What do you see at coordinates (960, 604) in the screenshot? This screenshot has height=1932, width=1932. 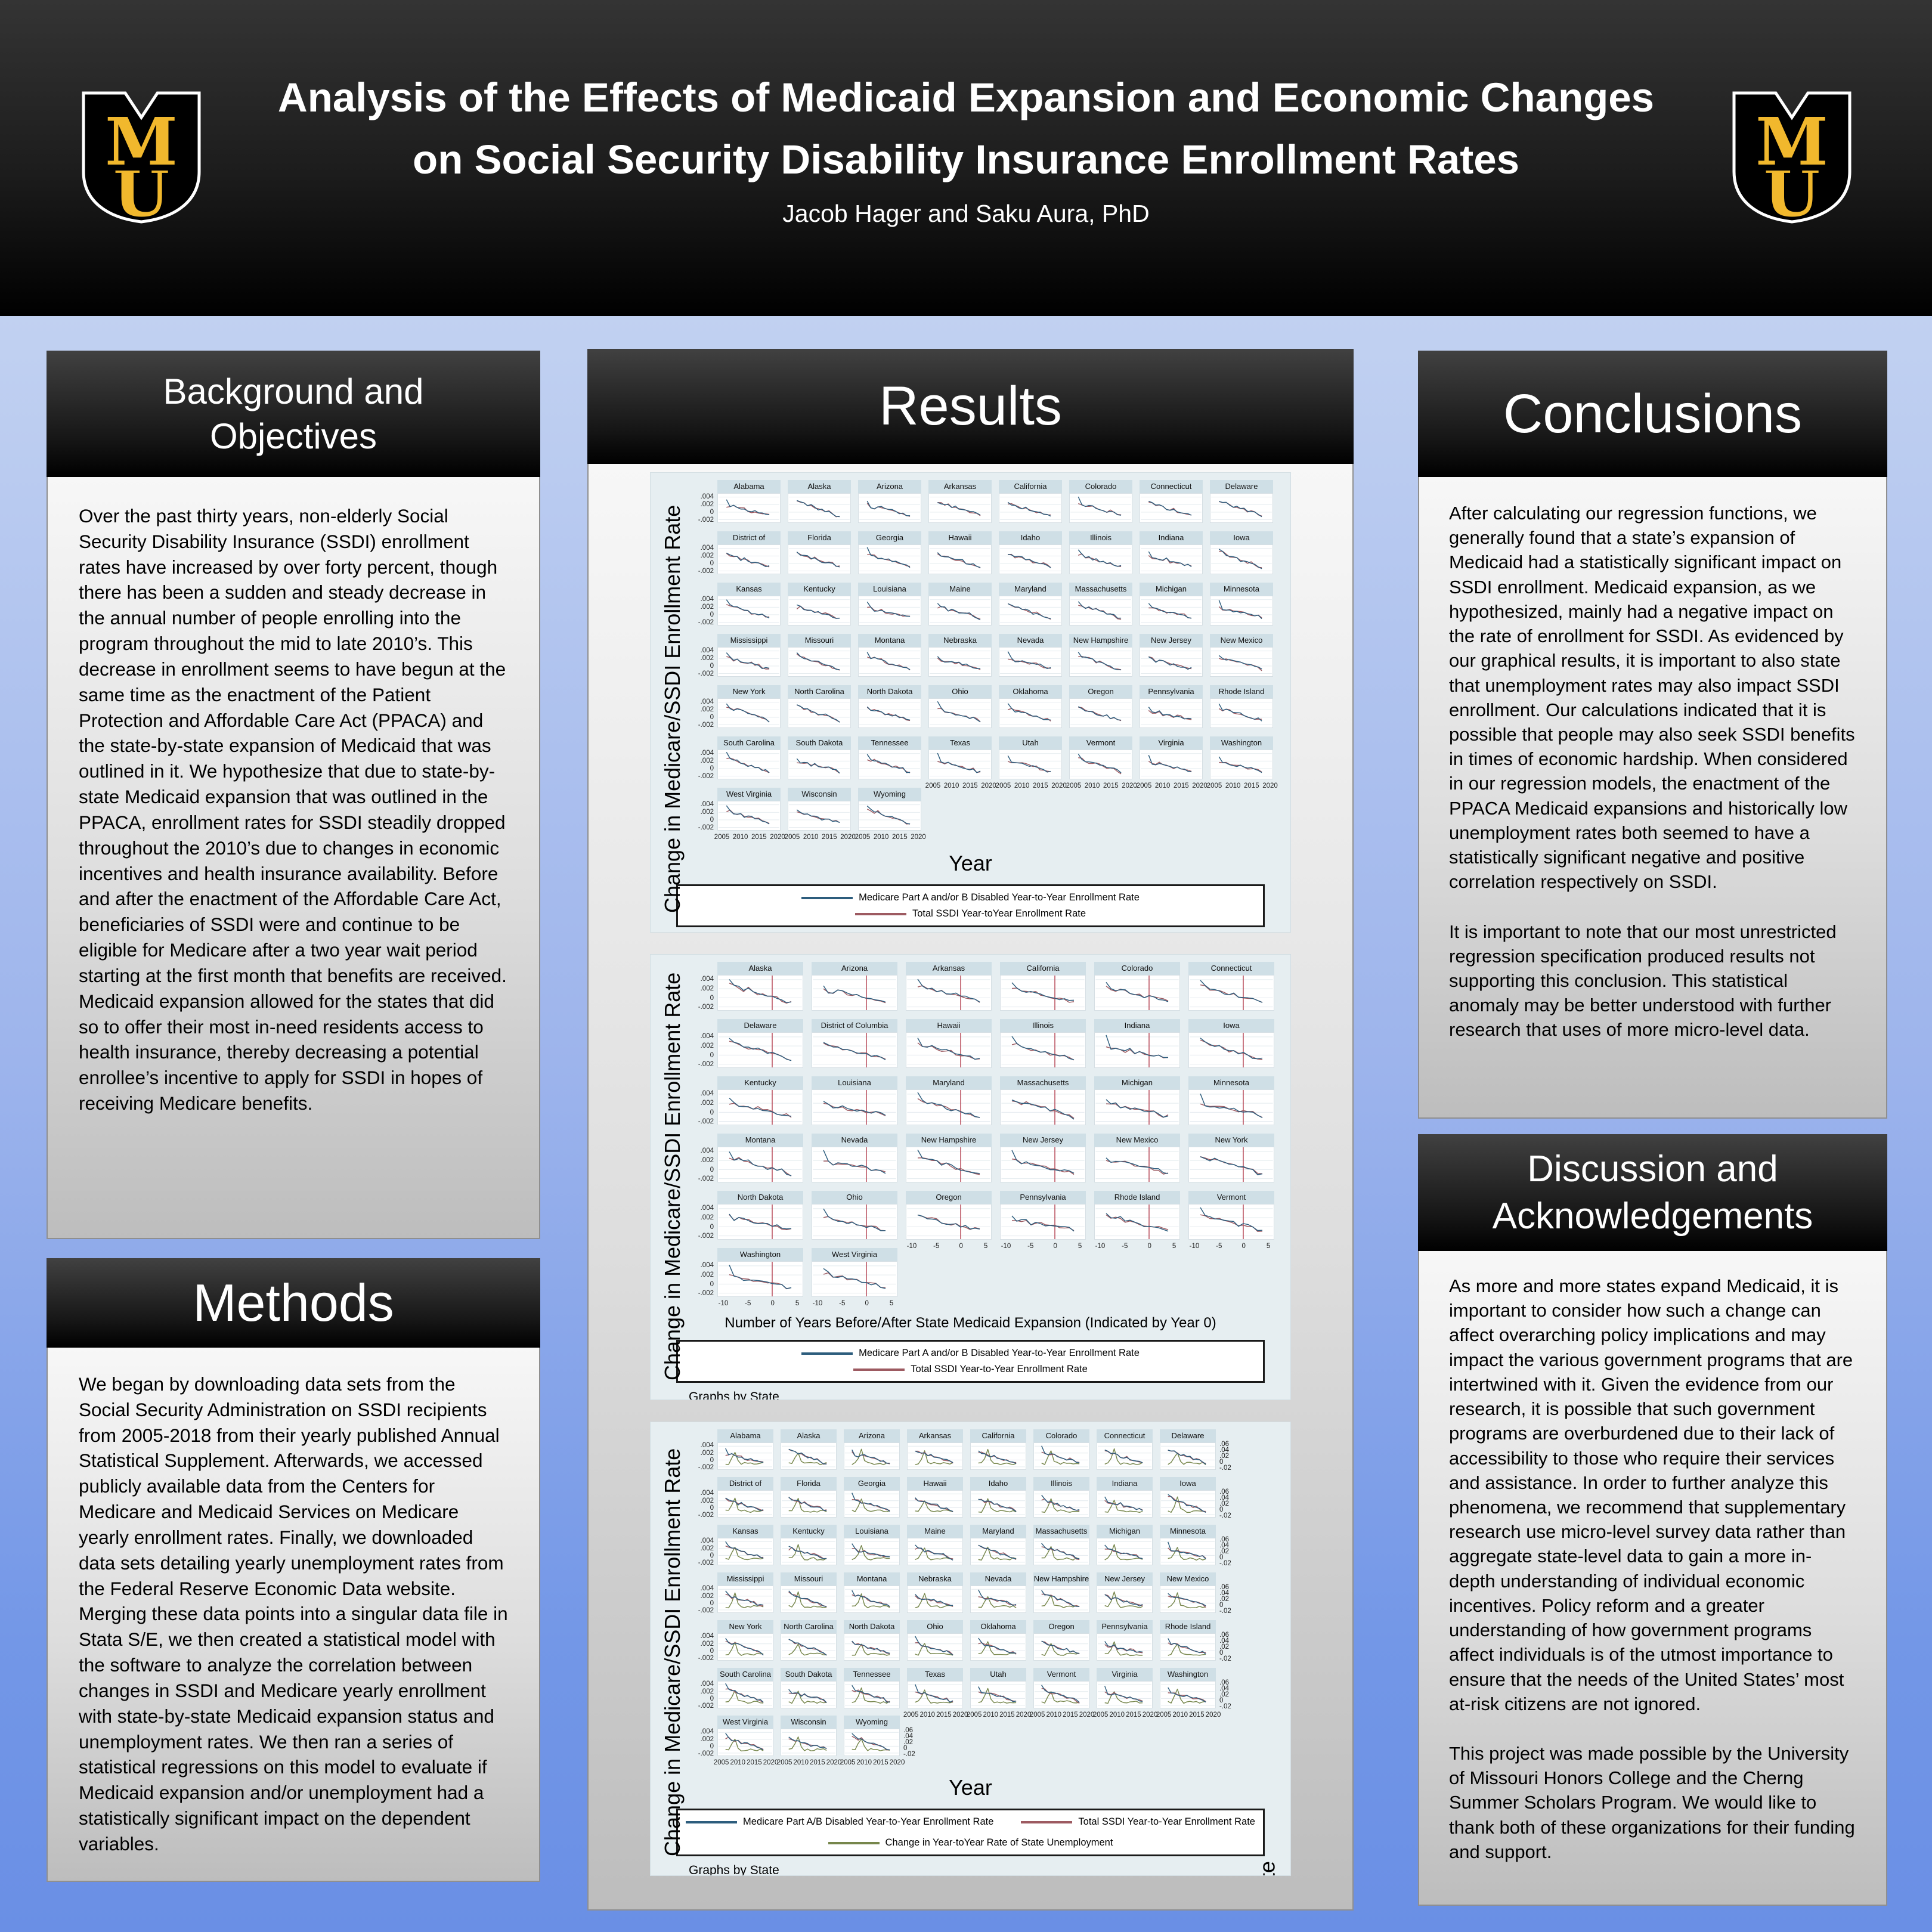 I see `subplot-maine: Maine` at bounding box center [960, 604].